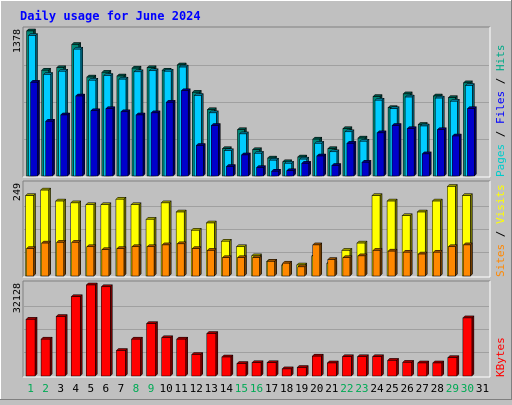 This screenshot has height=405, width=512. Describe the element at coordinates (184, 133) in the screenshot. I see `bar-pages-day-11-face` at that location.